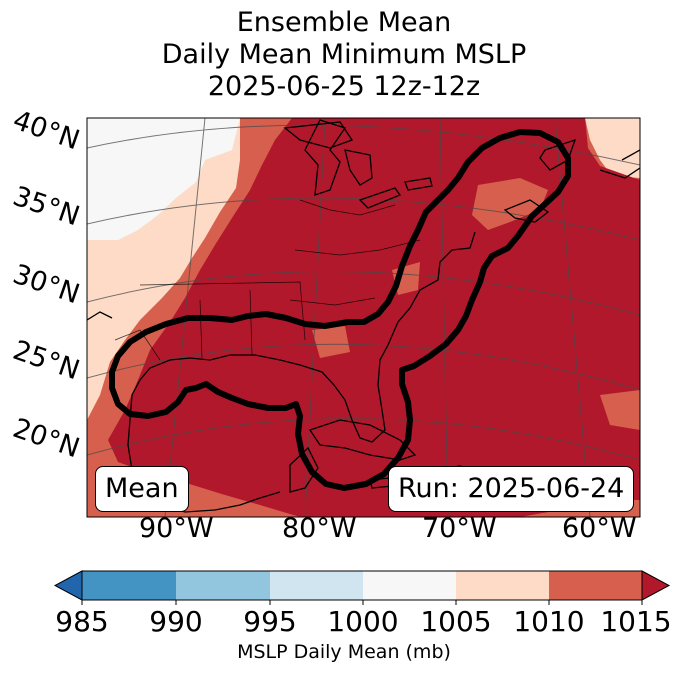 Image resolution: width=688 pixels, height=674 pixels. I want to click on cuba, so click(362, 440).